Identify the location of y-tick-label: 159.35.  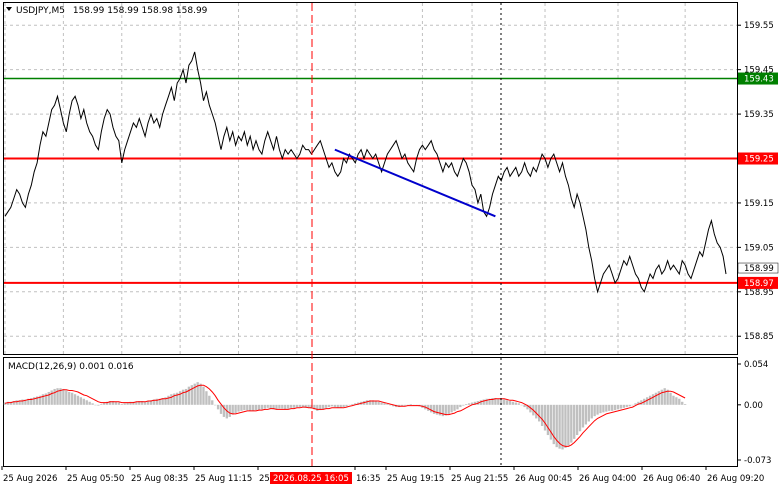
(759, 115).